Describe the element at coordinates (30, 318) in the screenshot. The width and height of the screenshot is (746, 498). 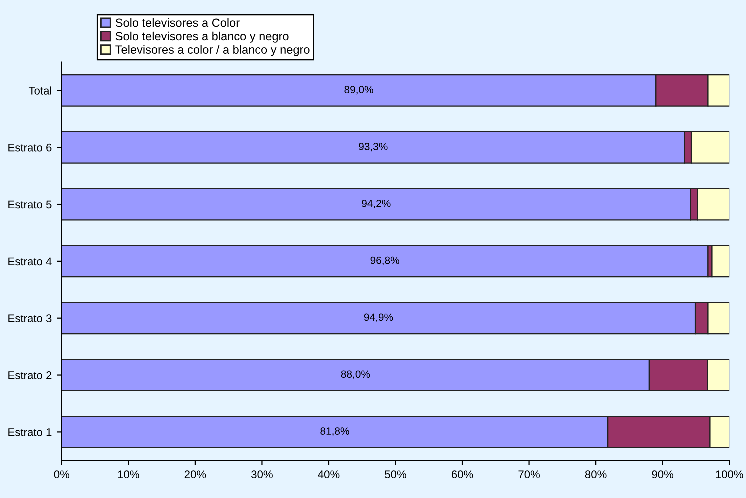
I see `y-tick-label: Estrato 3` at that location.